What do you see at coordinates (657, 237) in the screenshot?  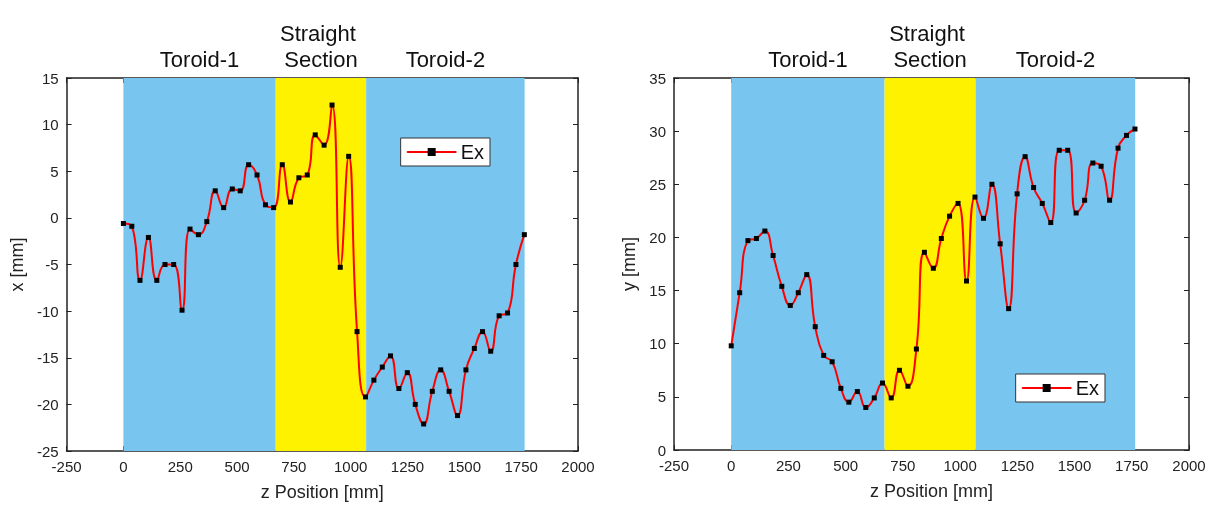 I see `y-tick-label: 20` at bounding box center [657, 237].